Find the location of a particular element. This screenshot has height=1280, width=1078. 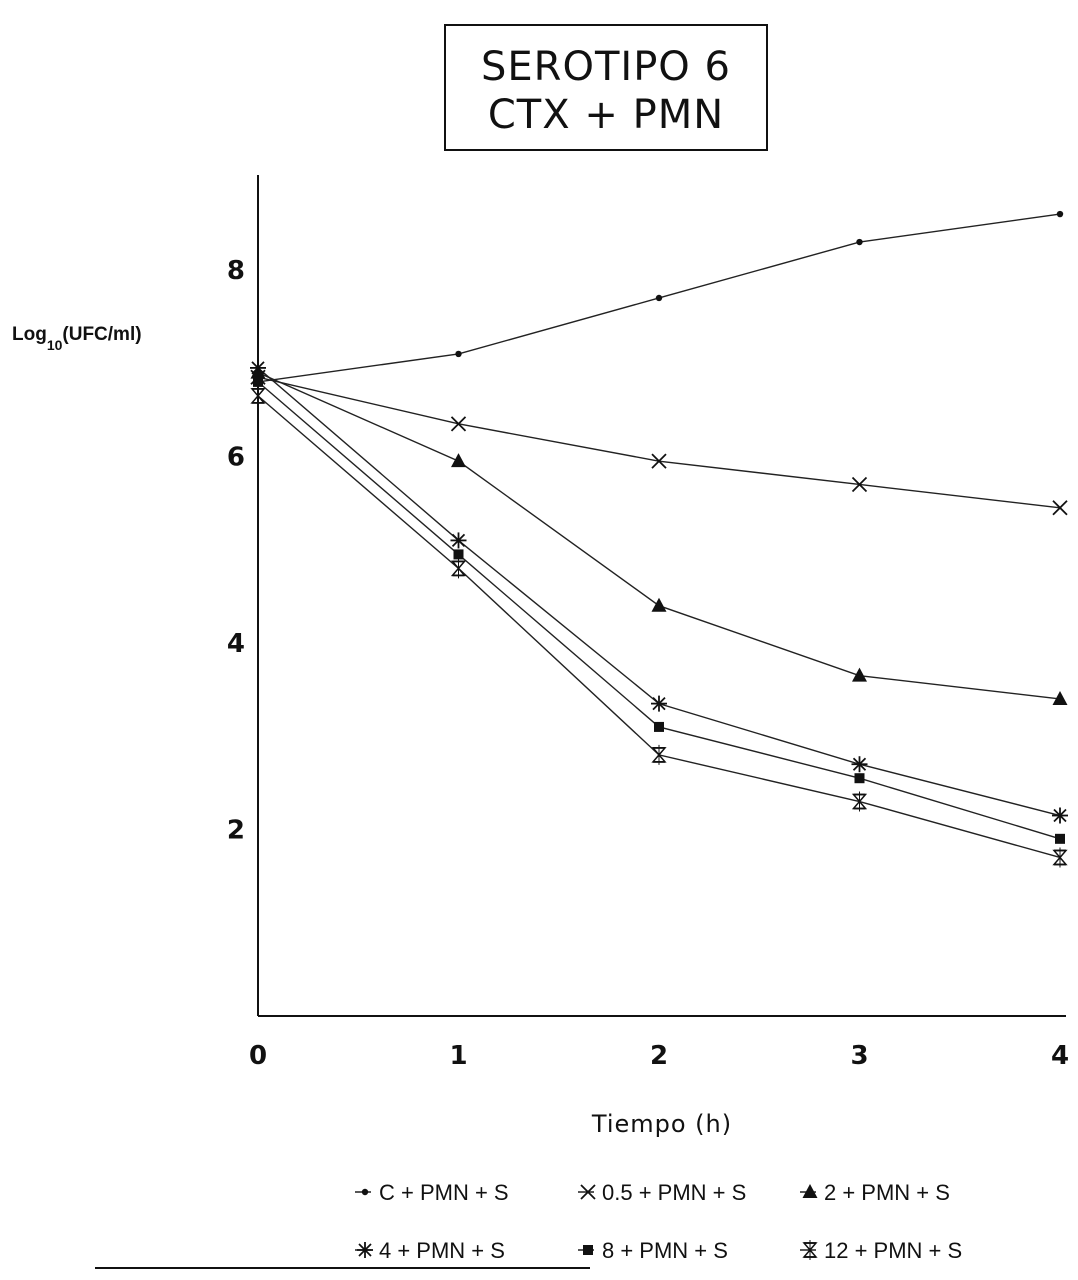

y-tick-label: 2 is located at coordinates (236, 831).